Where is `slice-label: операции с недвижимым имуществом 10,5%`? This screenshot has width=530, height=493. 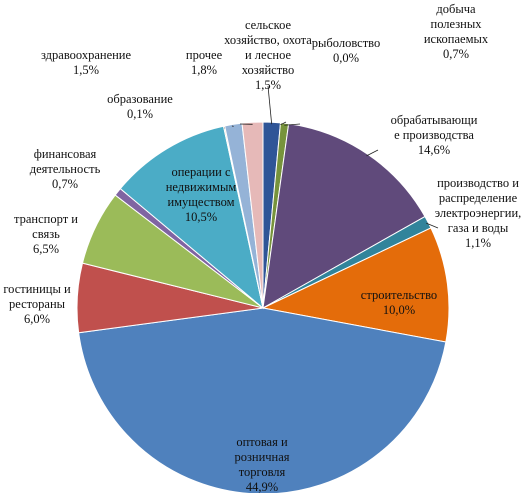
slice-label: операции с недвижимым имуществом 10,5% is located at coordinates (201, 194).